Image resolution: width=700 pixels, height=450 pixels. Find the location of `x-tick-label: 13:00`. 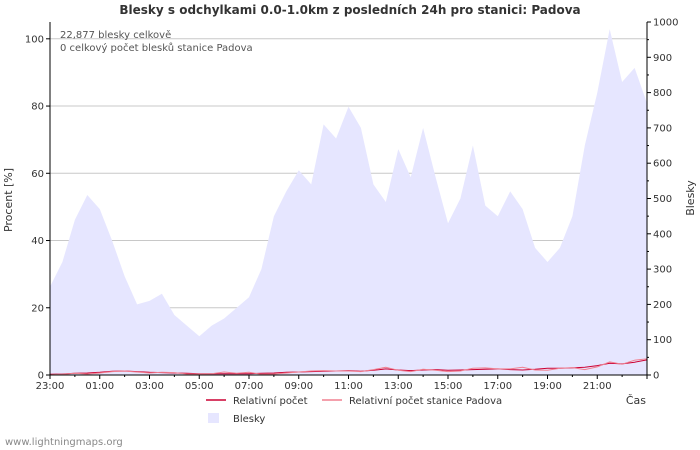

x-tick-label: 13:00 is located at coordinates (398, 386).